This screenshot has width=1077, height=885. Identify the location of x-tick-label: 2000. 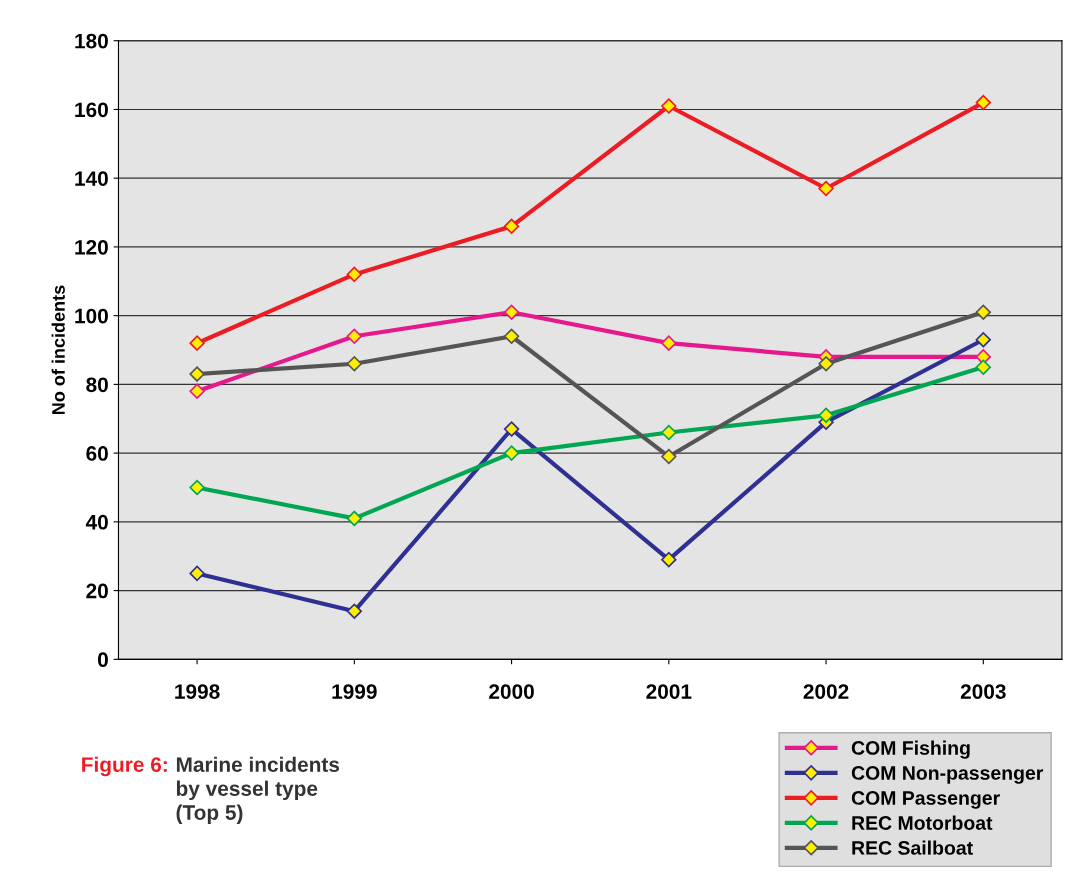
(511, 691).